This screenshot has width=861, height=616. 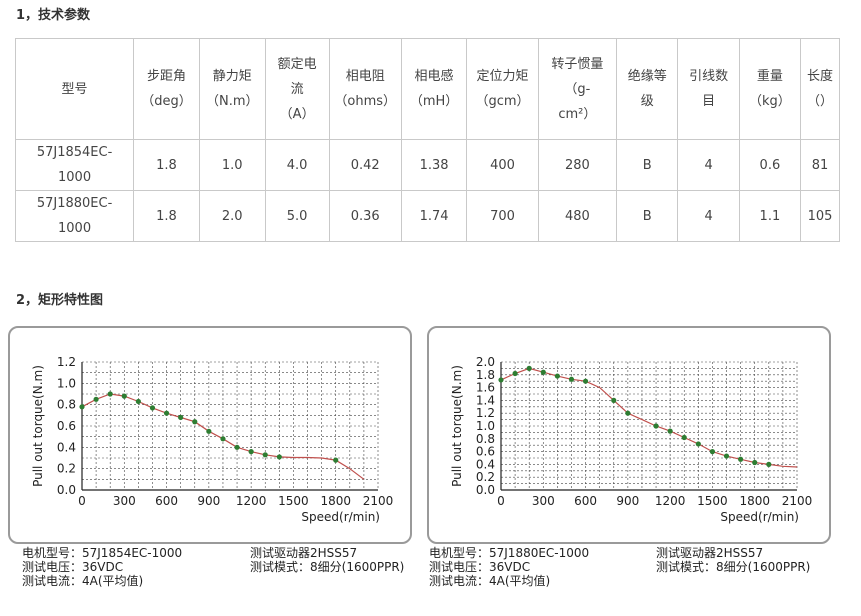 What do you see at coordinates (66, 469) in the screenshot?
I see `y-tick-label: 0.2` at bounding box center [66, 469].